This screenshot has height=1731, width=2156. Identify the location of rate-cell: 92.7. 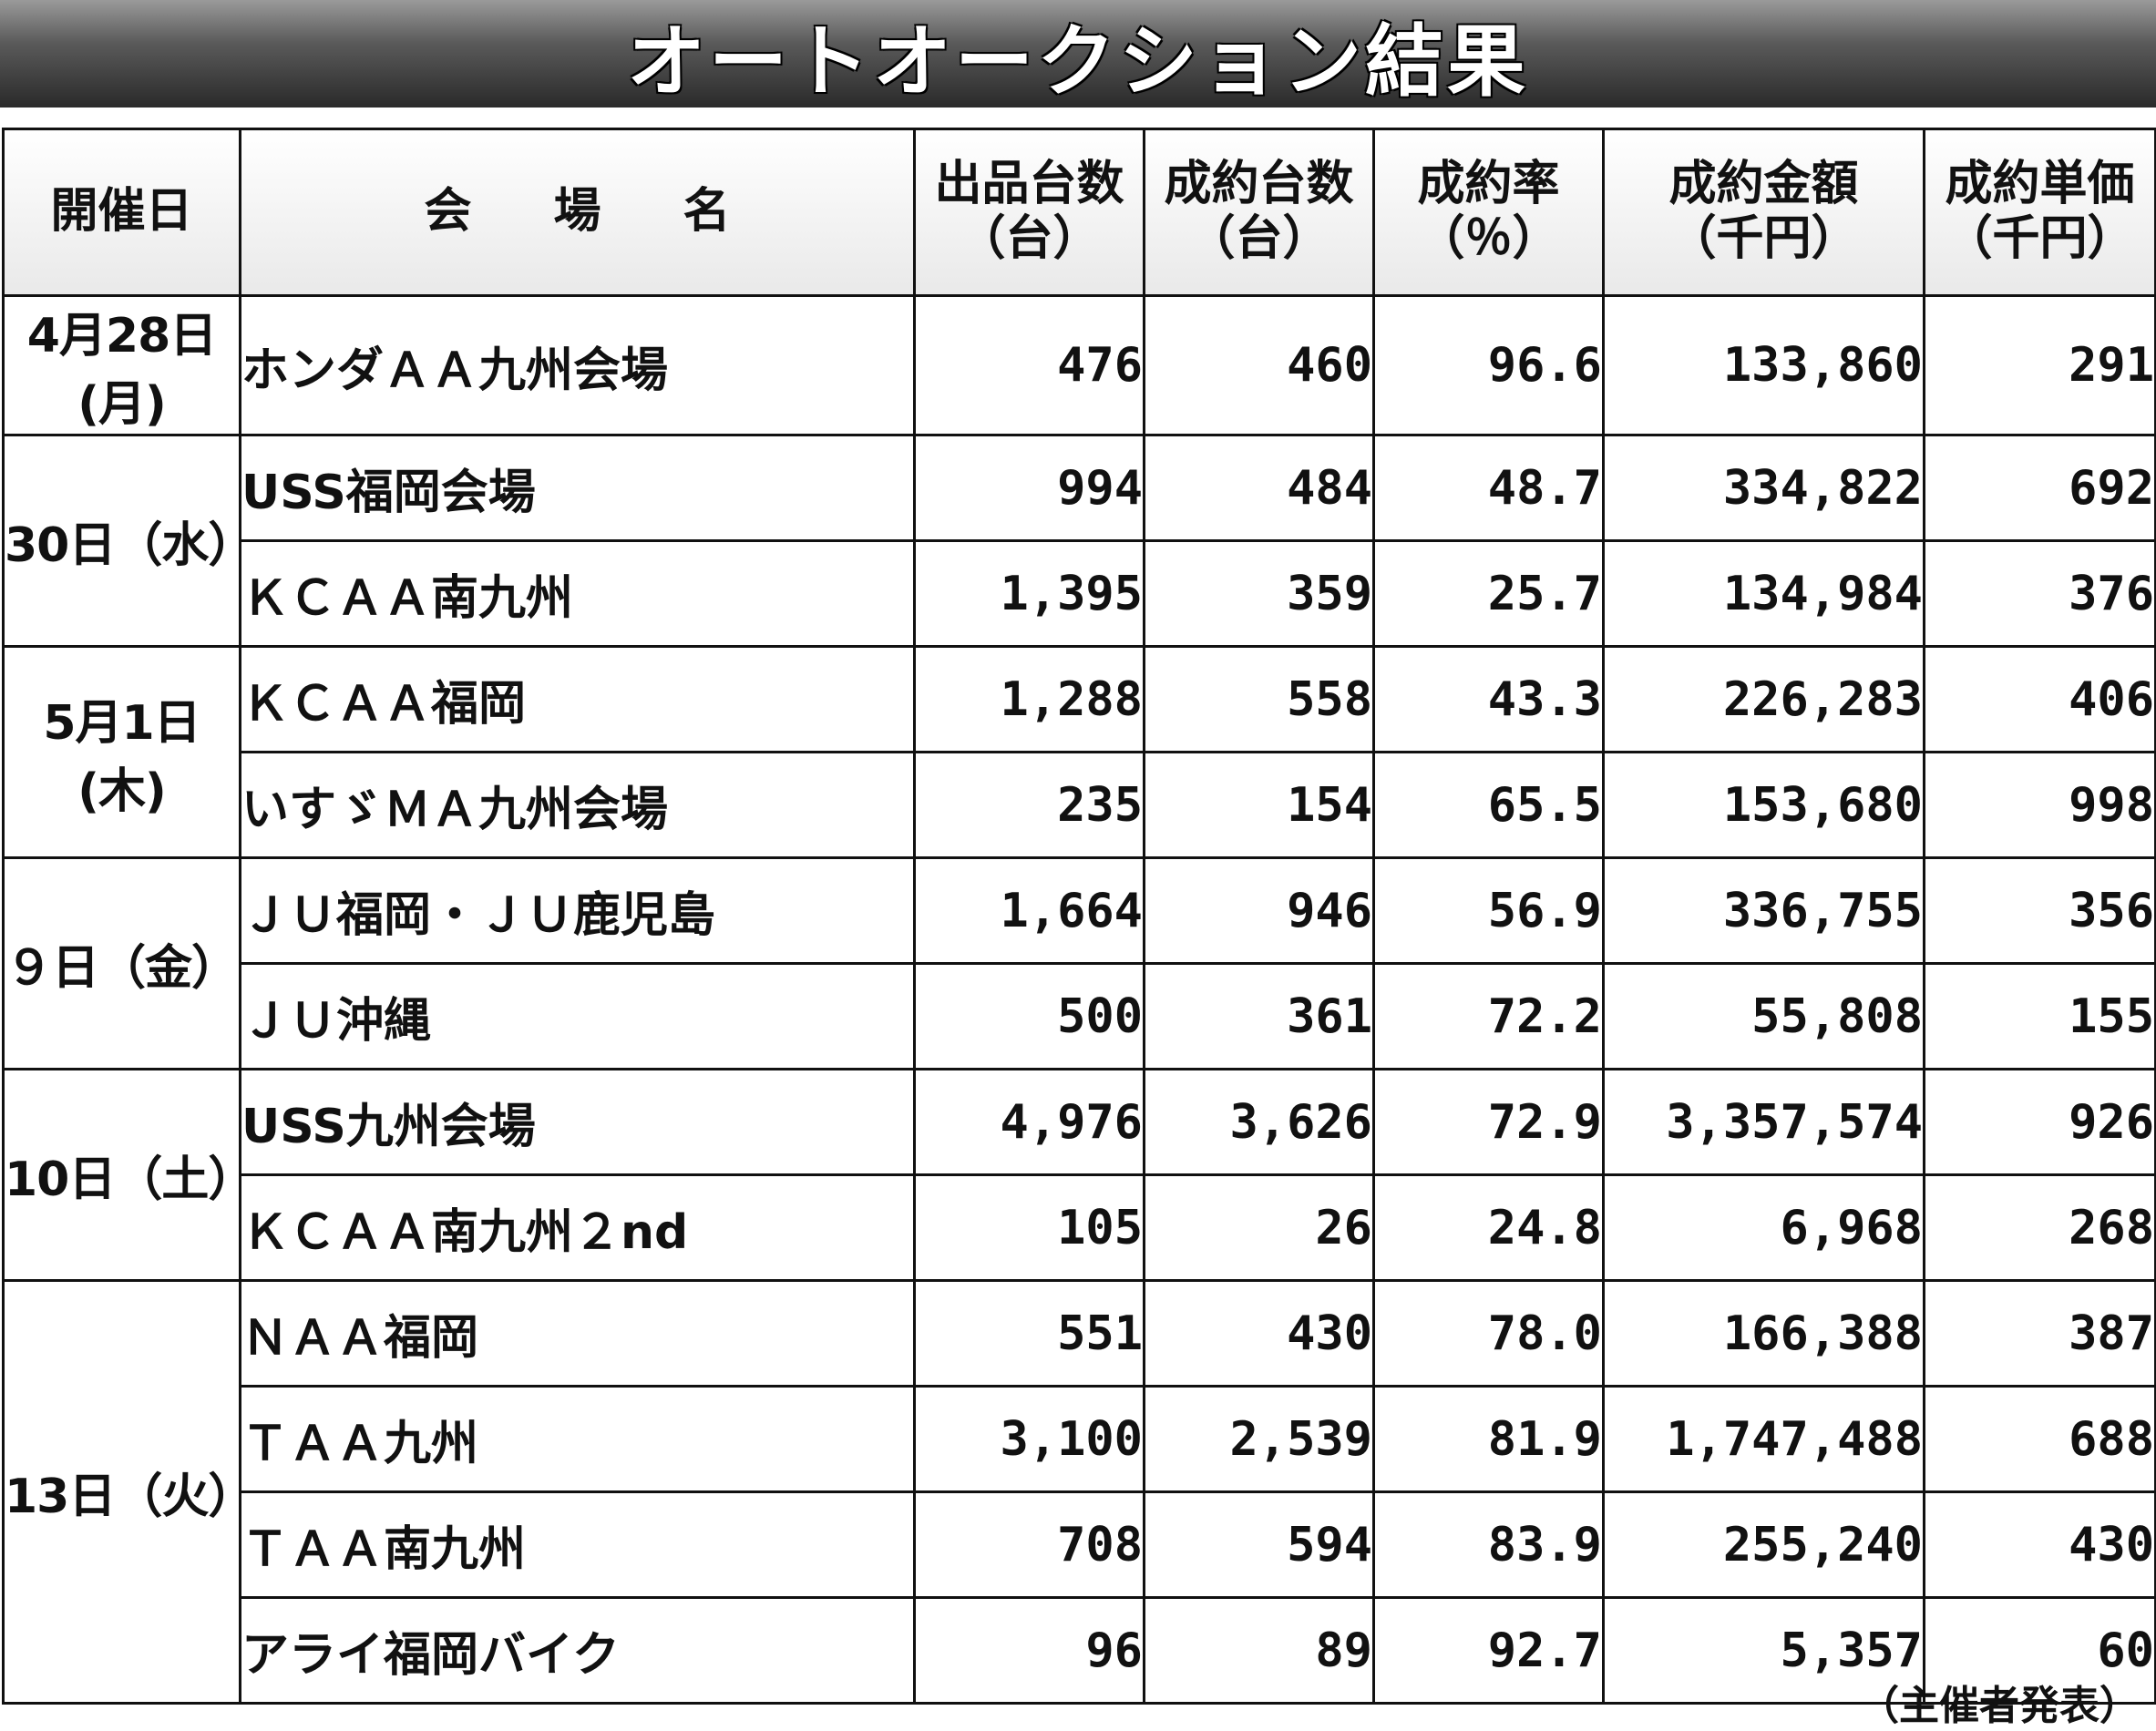
(1488, 1650).